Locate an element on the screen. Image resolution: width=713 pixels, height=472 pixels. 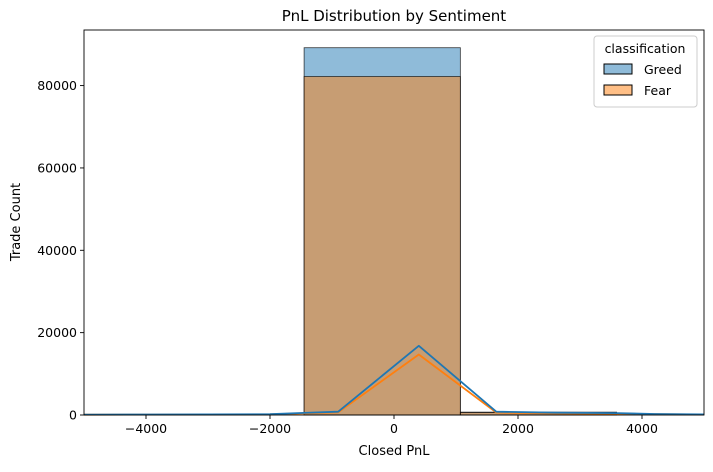
legend: classification Greed Fear is located at coordinates (645, 71).